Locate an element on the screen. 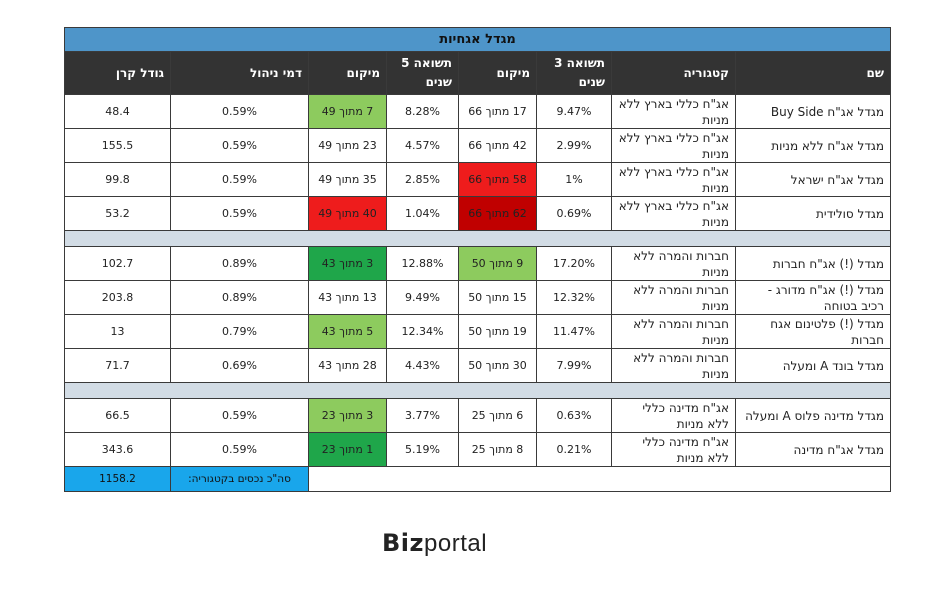  return-3y-cell: 9.47% is located at coordinates (574, 111).